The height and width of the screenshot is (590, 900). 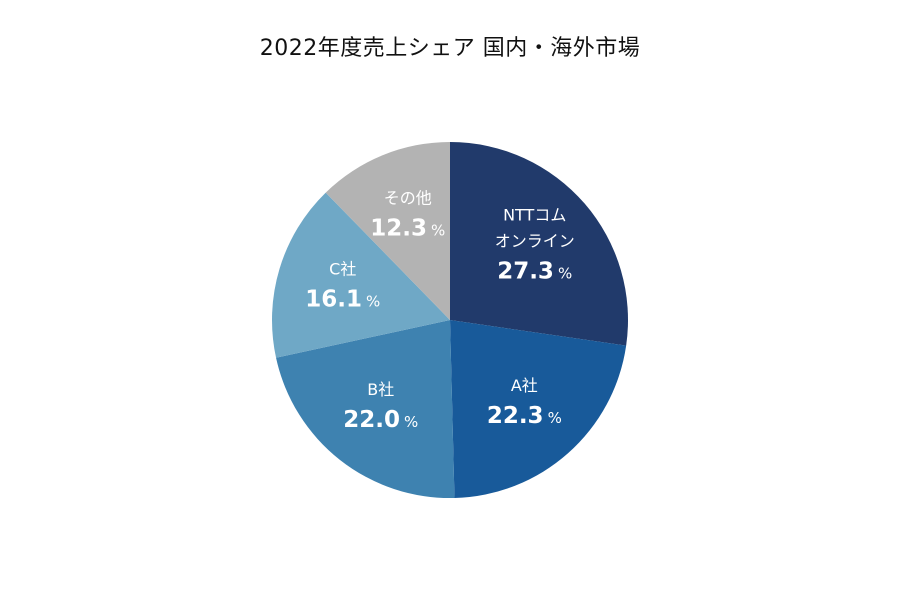 I want to click on chart-title: 2022年度売上シェア 国内・海外市場, so click(x=450, y=48).